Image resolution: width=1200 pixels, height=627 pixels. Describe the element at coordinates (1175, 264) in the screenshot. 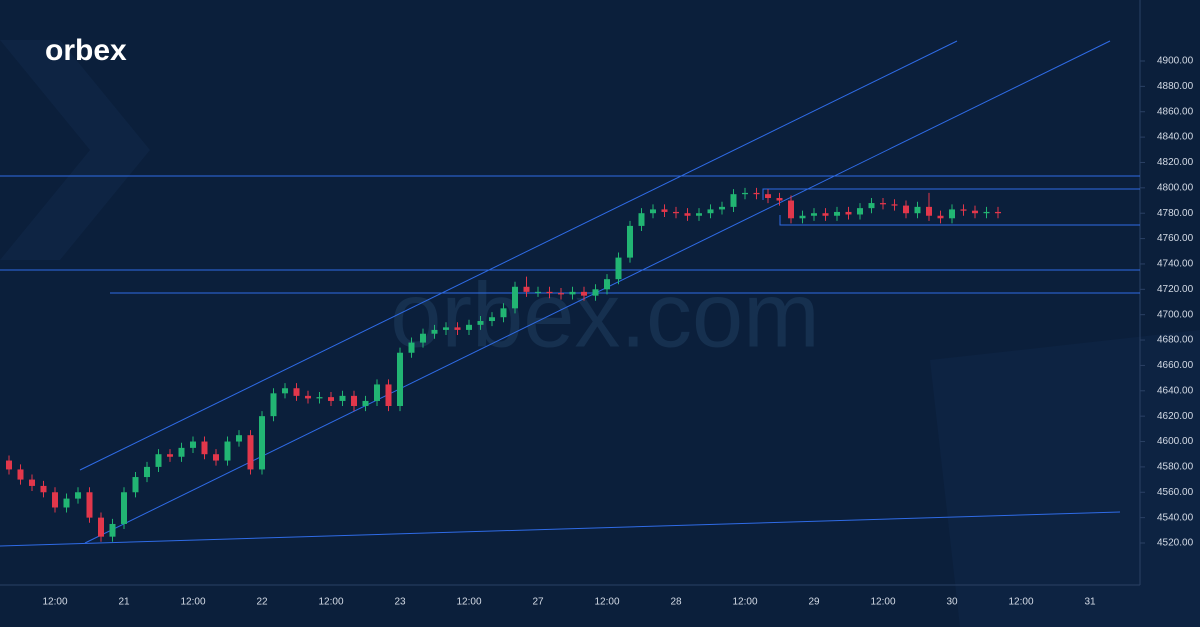

I see `y-tick-label: 4740.00` at that location.